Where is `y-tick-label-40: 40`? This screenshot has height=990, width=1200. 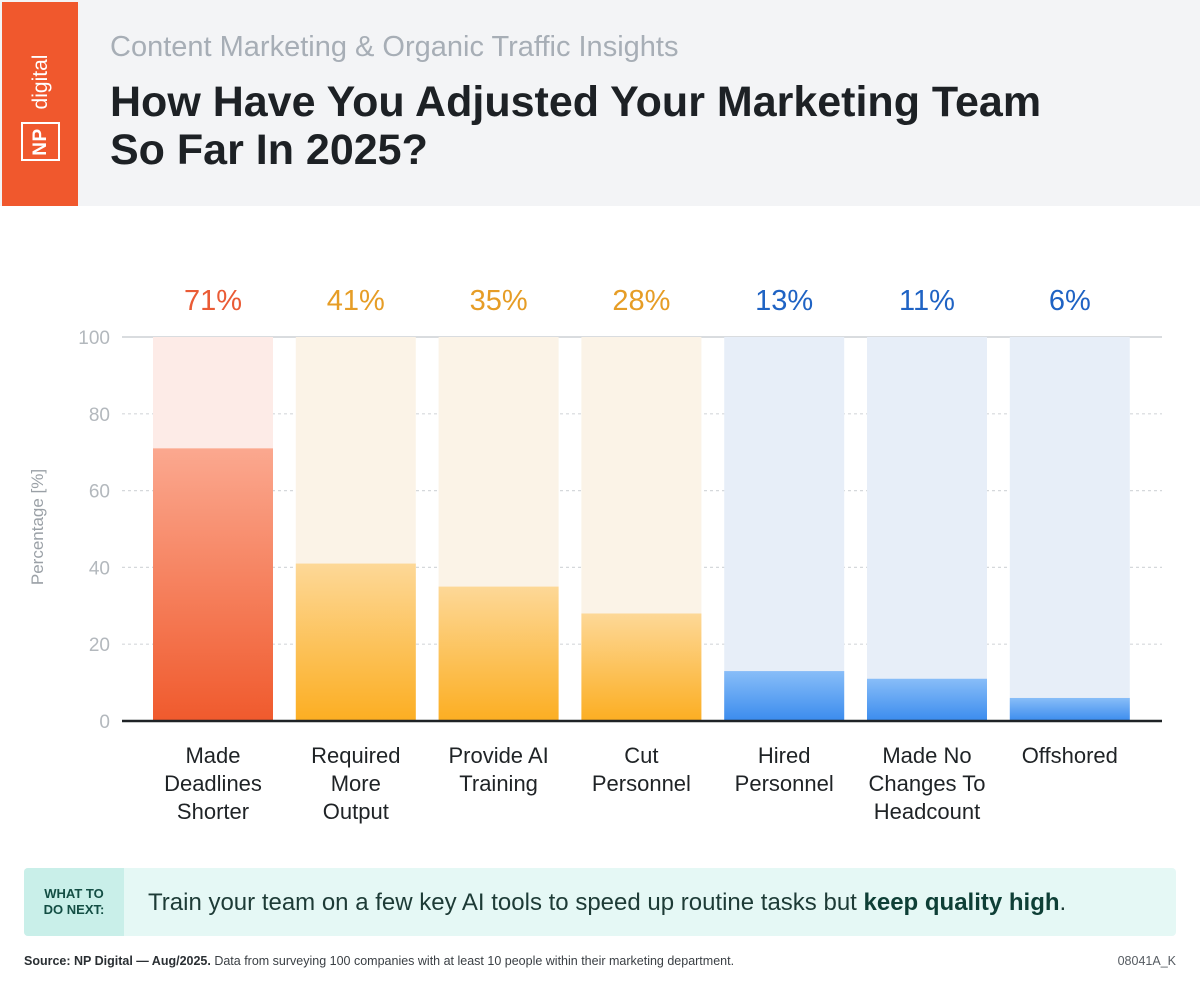 y-tick-label-40: 40 is located at coordinates (99, 568).